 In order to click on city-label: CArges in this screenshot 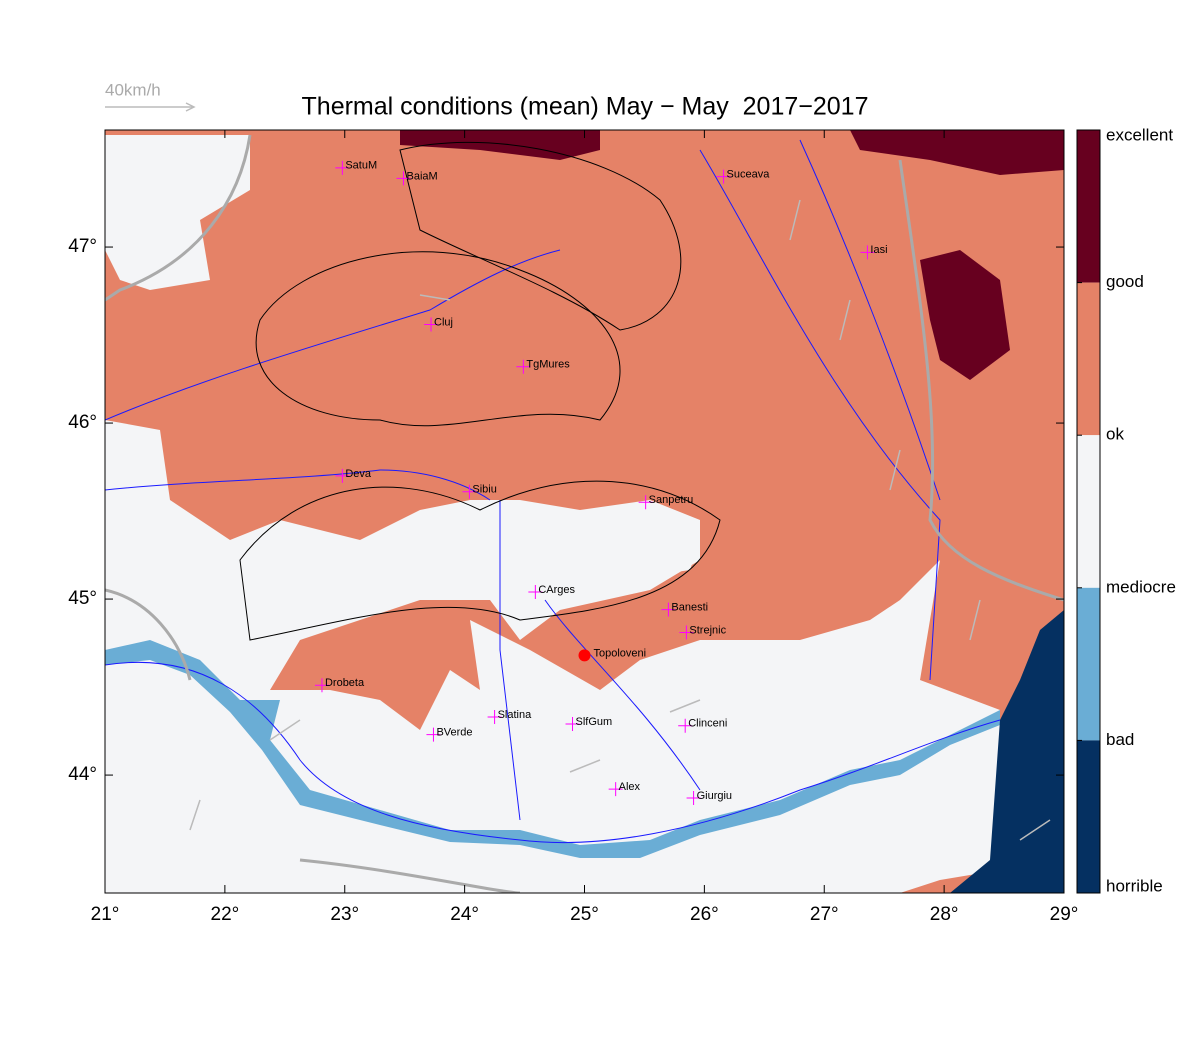, I will do `click(556, 590)`.